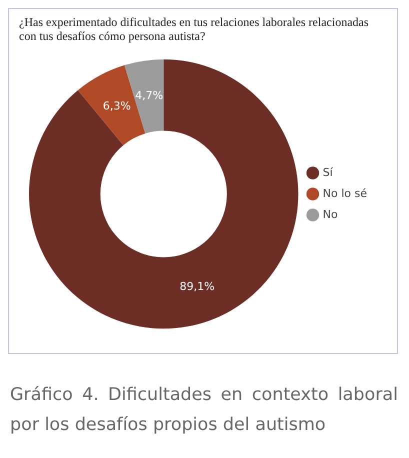 The width and height of the screenshot is (409, 458). I want to click on chart-title: ¿Has experimentado dificultades en tus relaciones laborales relacionadas con tus desafíos cómo persona autista?, so click(194, 29).